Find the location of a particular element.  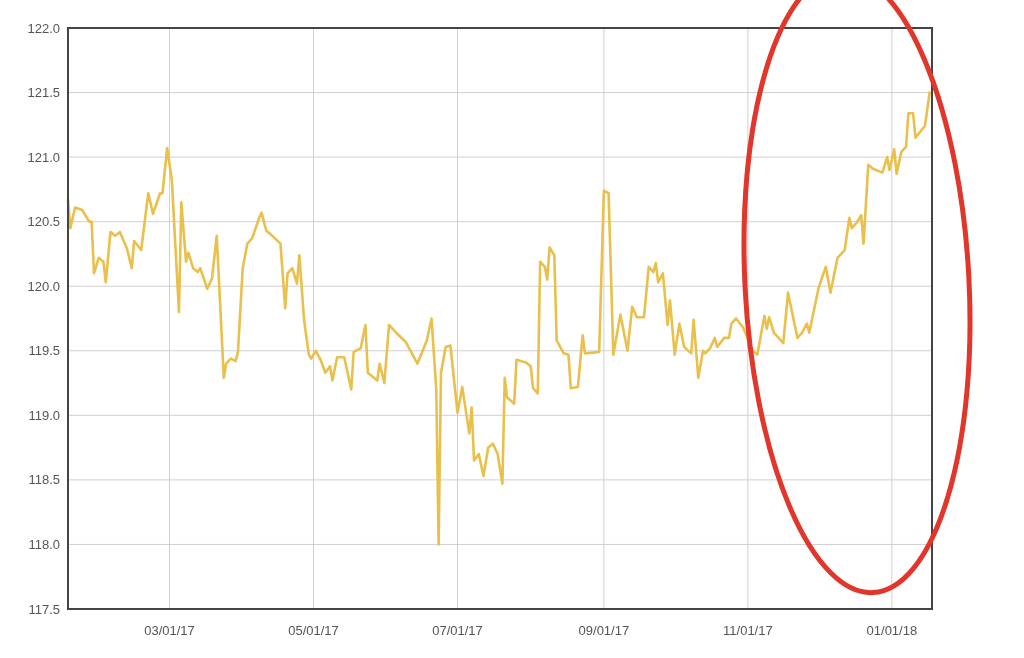

x-tick-label: 03/01/17 is located at coordinates (169, 630).